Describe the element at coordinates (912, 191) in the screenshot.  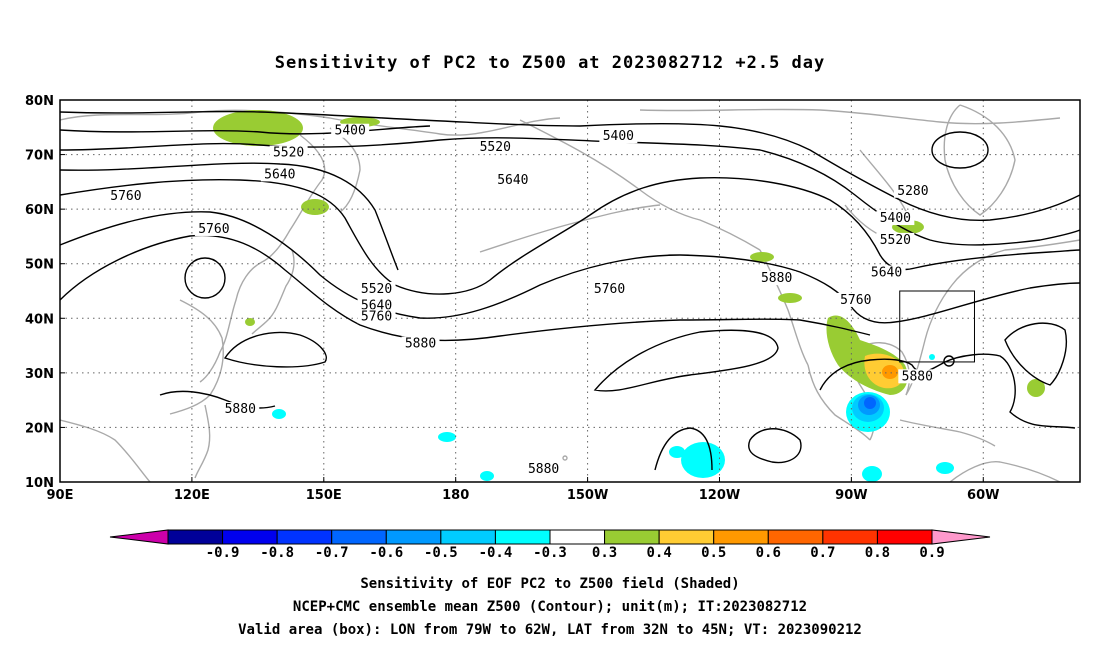
I see `contour-label: 5280` at that location.